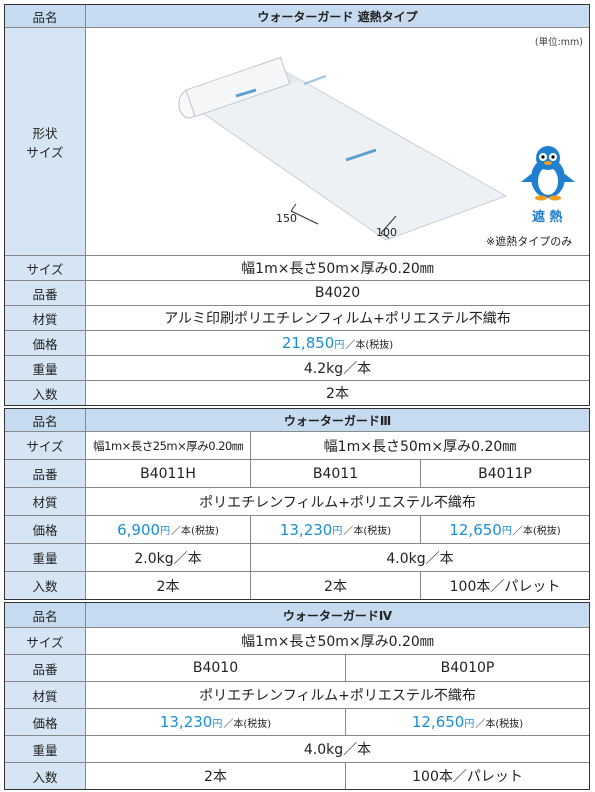  I want to click on price: 21,850, so click(308, 343).